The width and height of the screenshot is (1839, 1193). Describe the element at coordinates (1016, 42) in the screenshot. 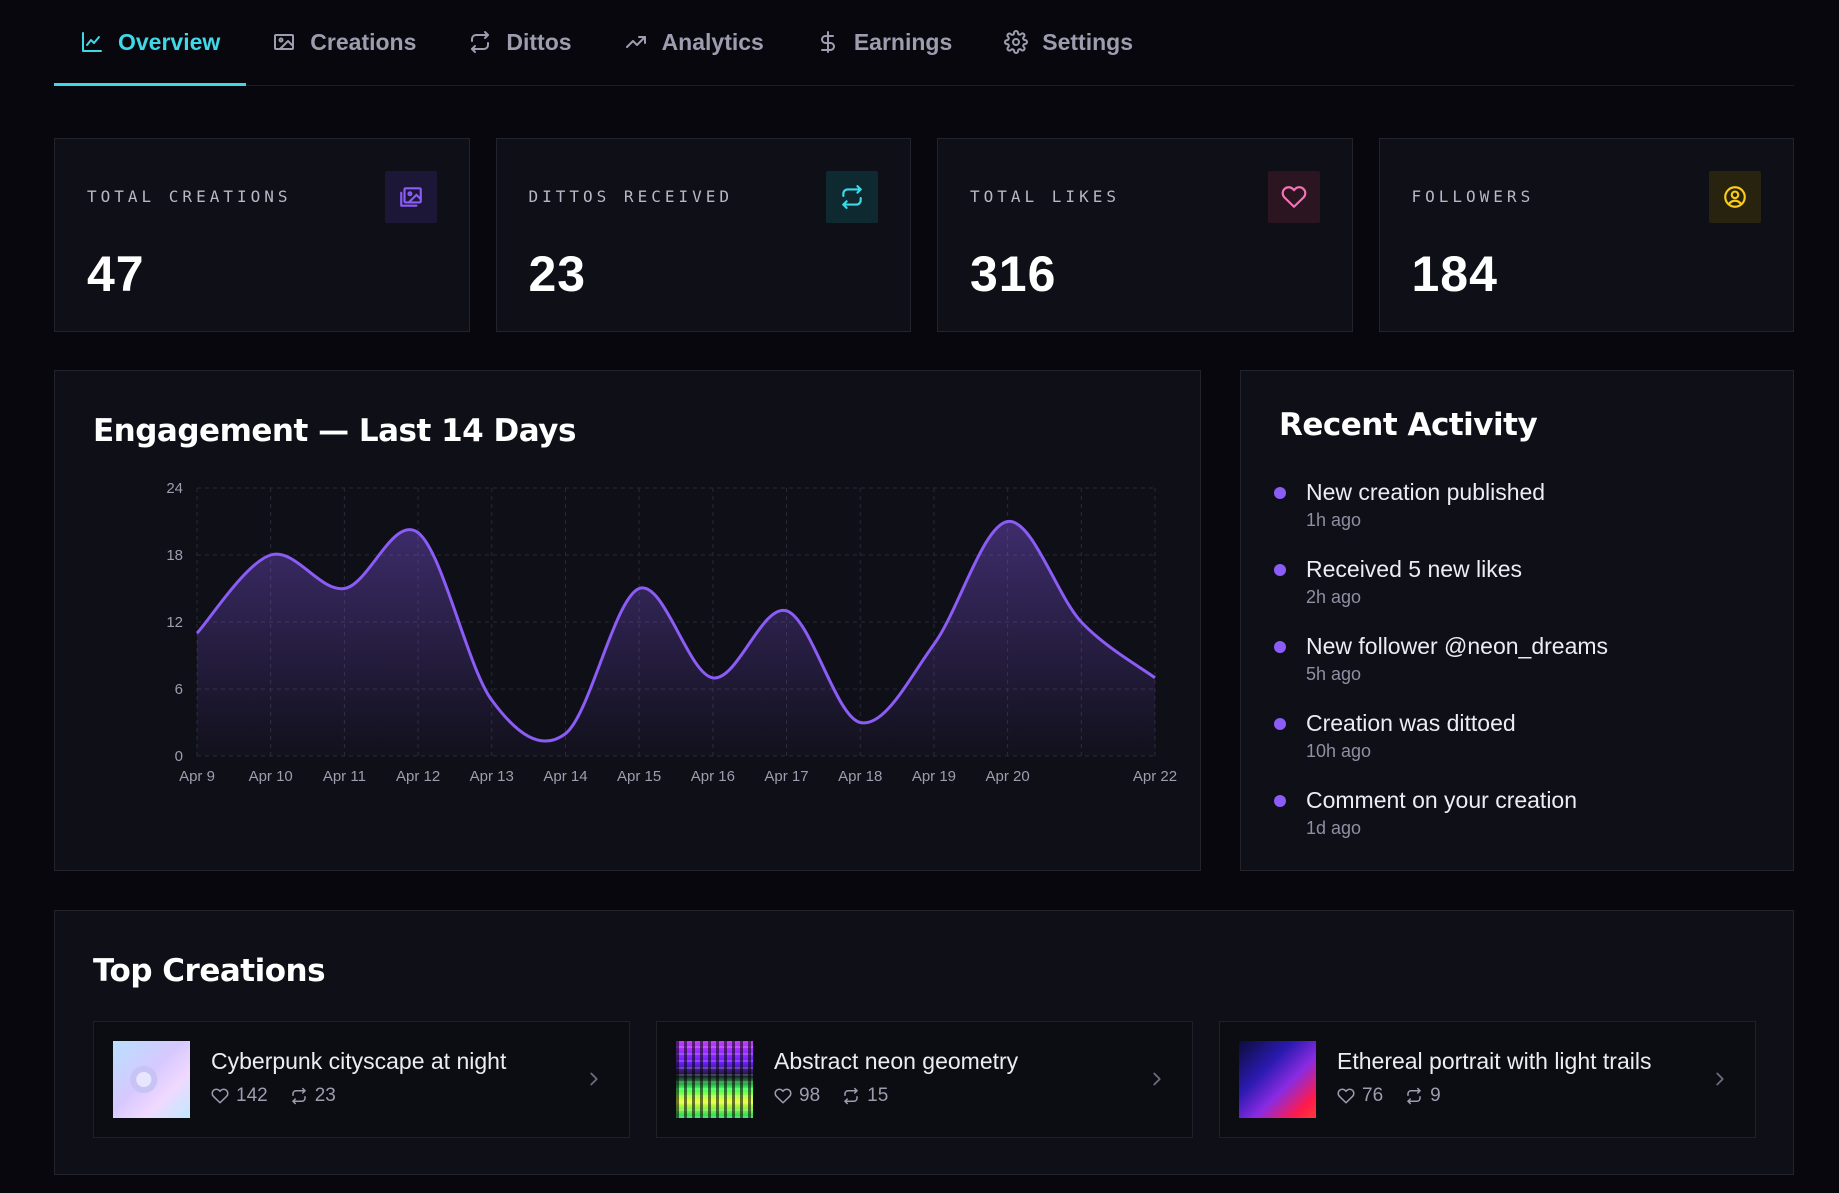

I see `gear-icon` at that location.